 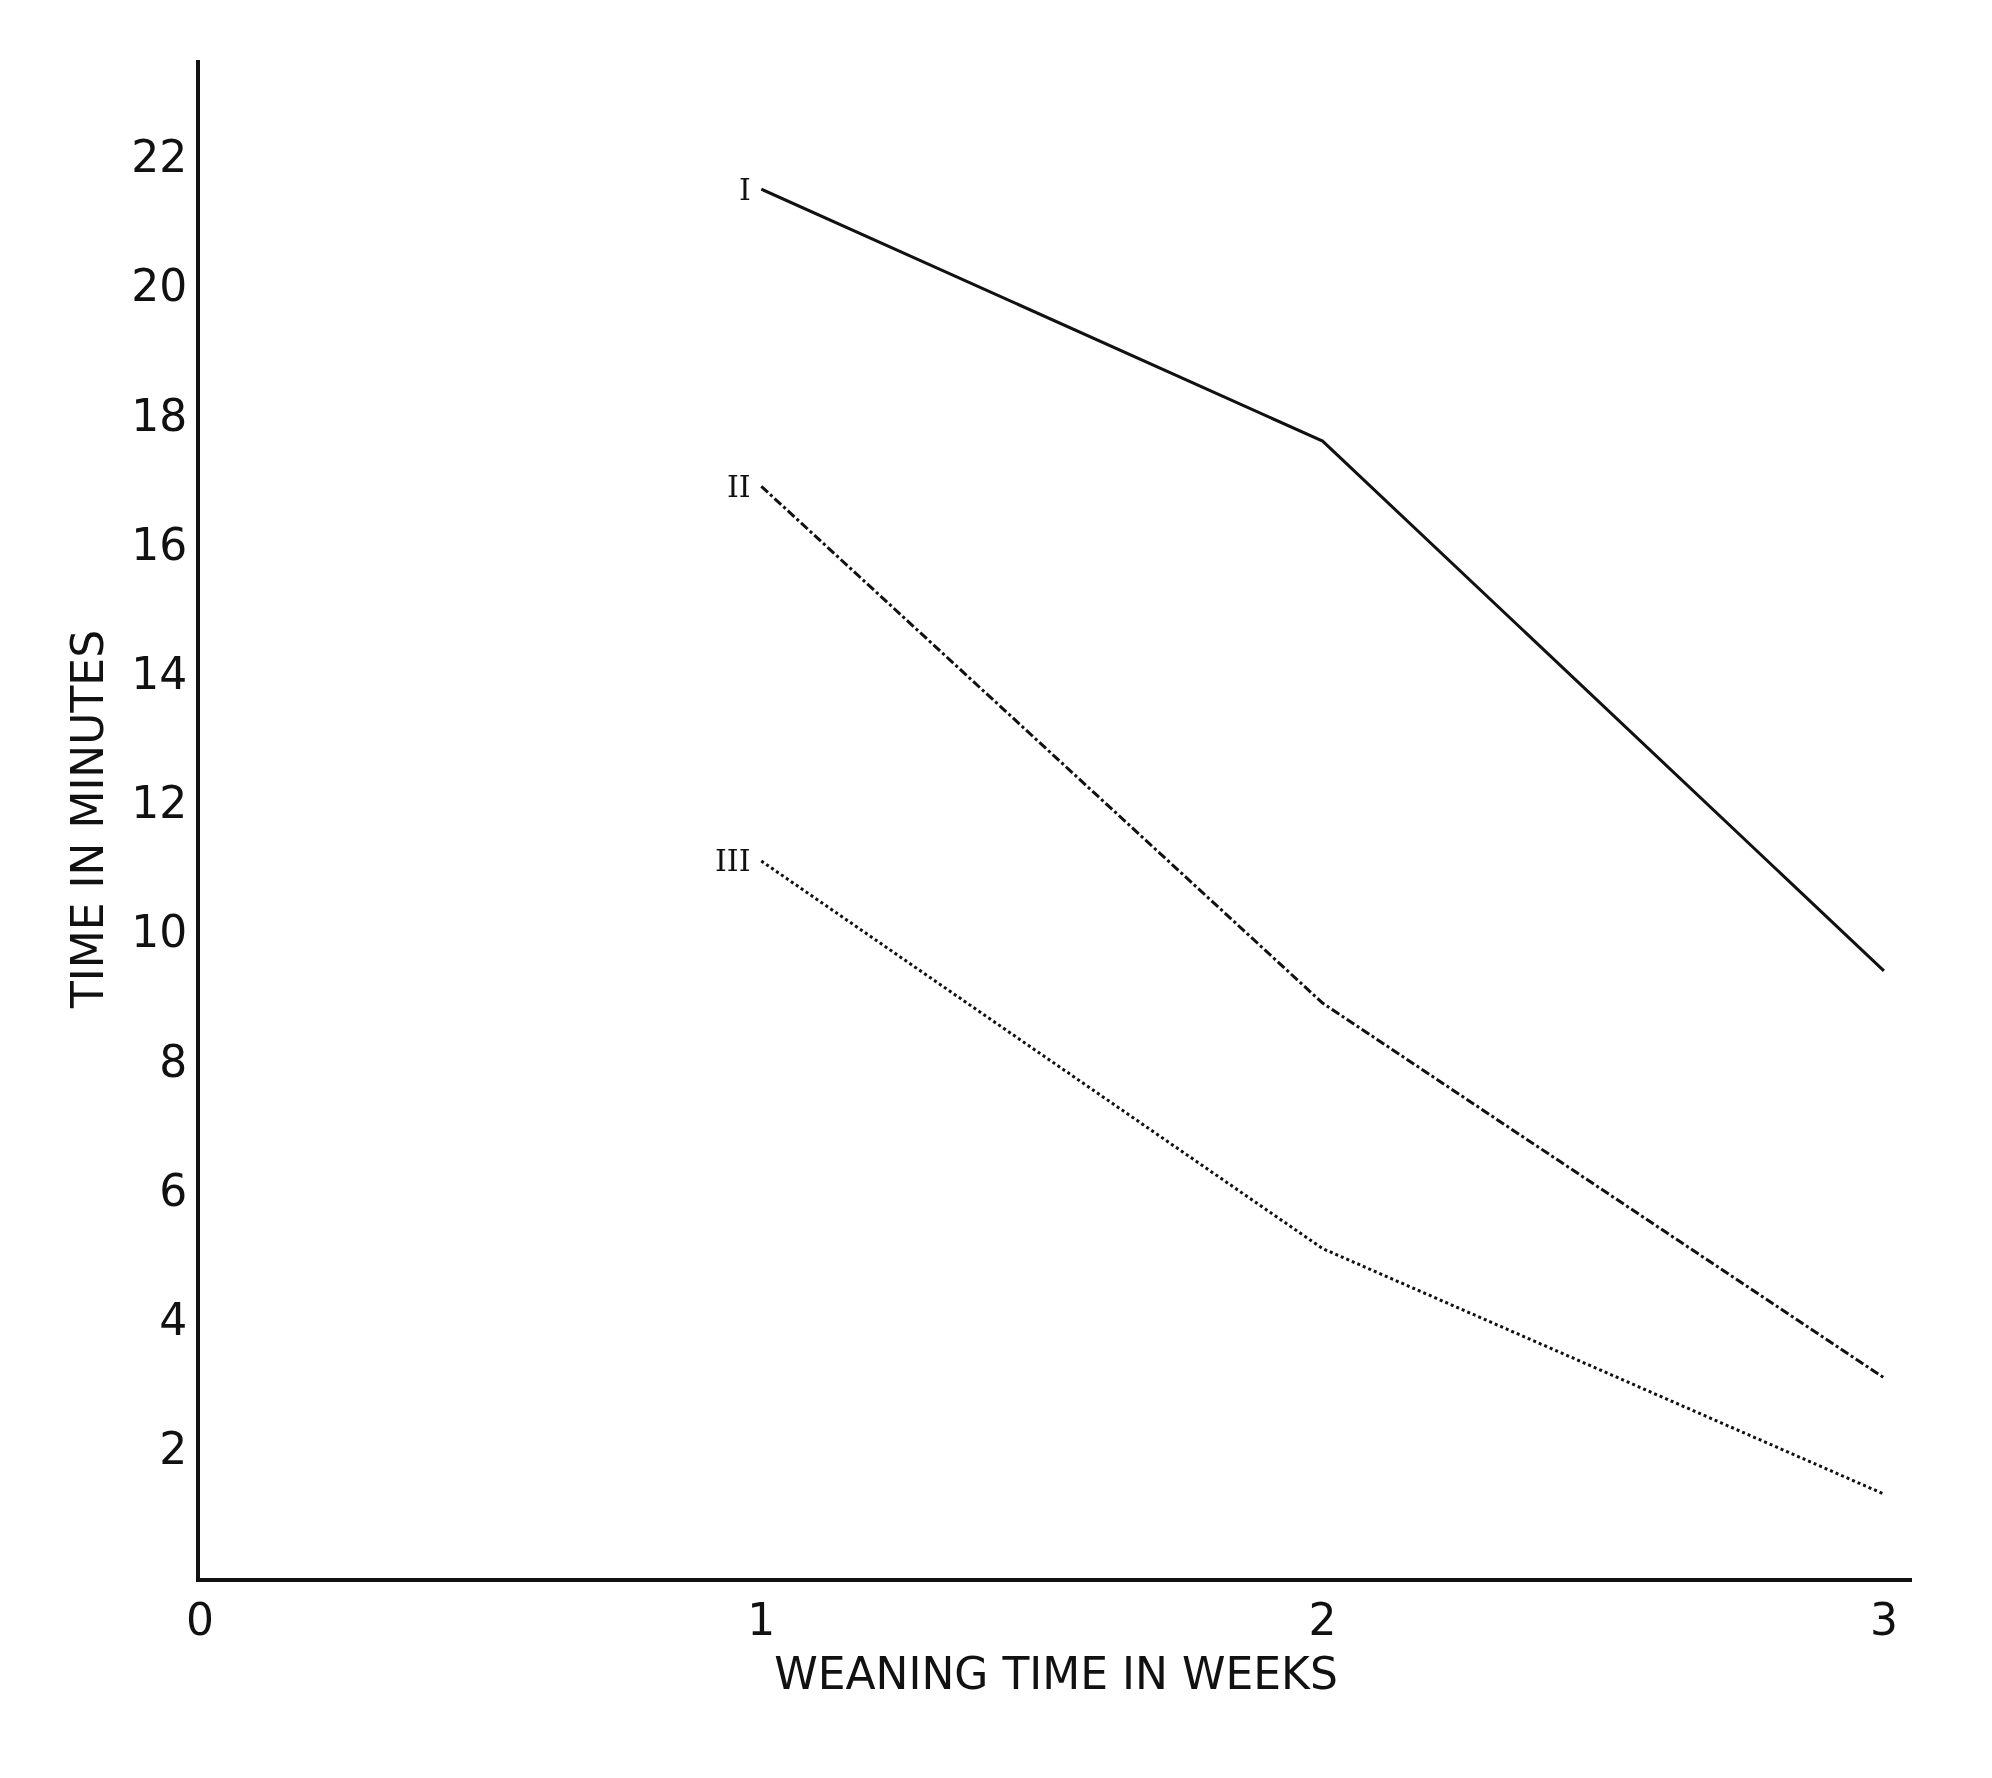 What do you see at coordinates (159, 803) in the screenshot?
I see `y-tick-label: 12` at bounding box center [159, 803].